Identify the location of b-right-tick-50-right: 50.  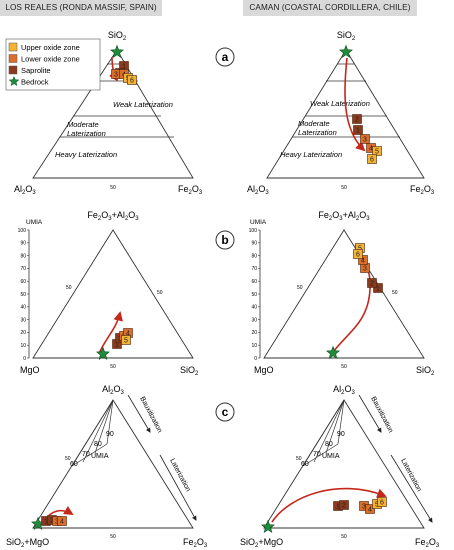
(395, 293).